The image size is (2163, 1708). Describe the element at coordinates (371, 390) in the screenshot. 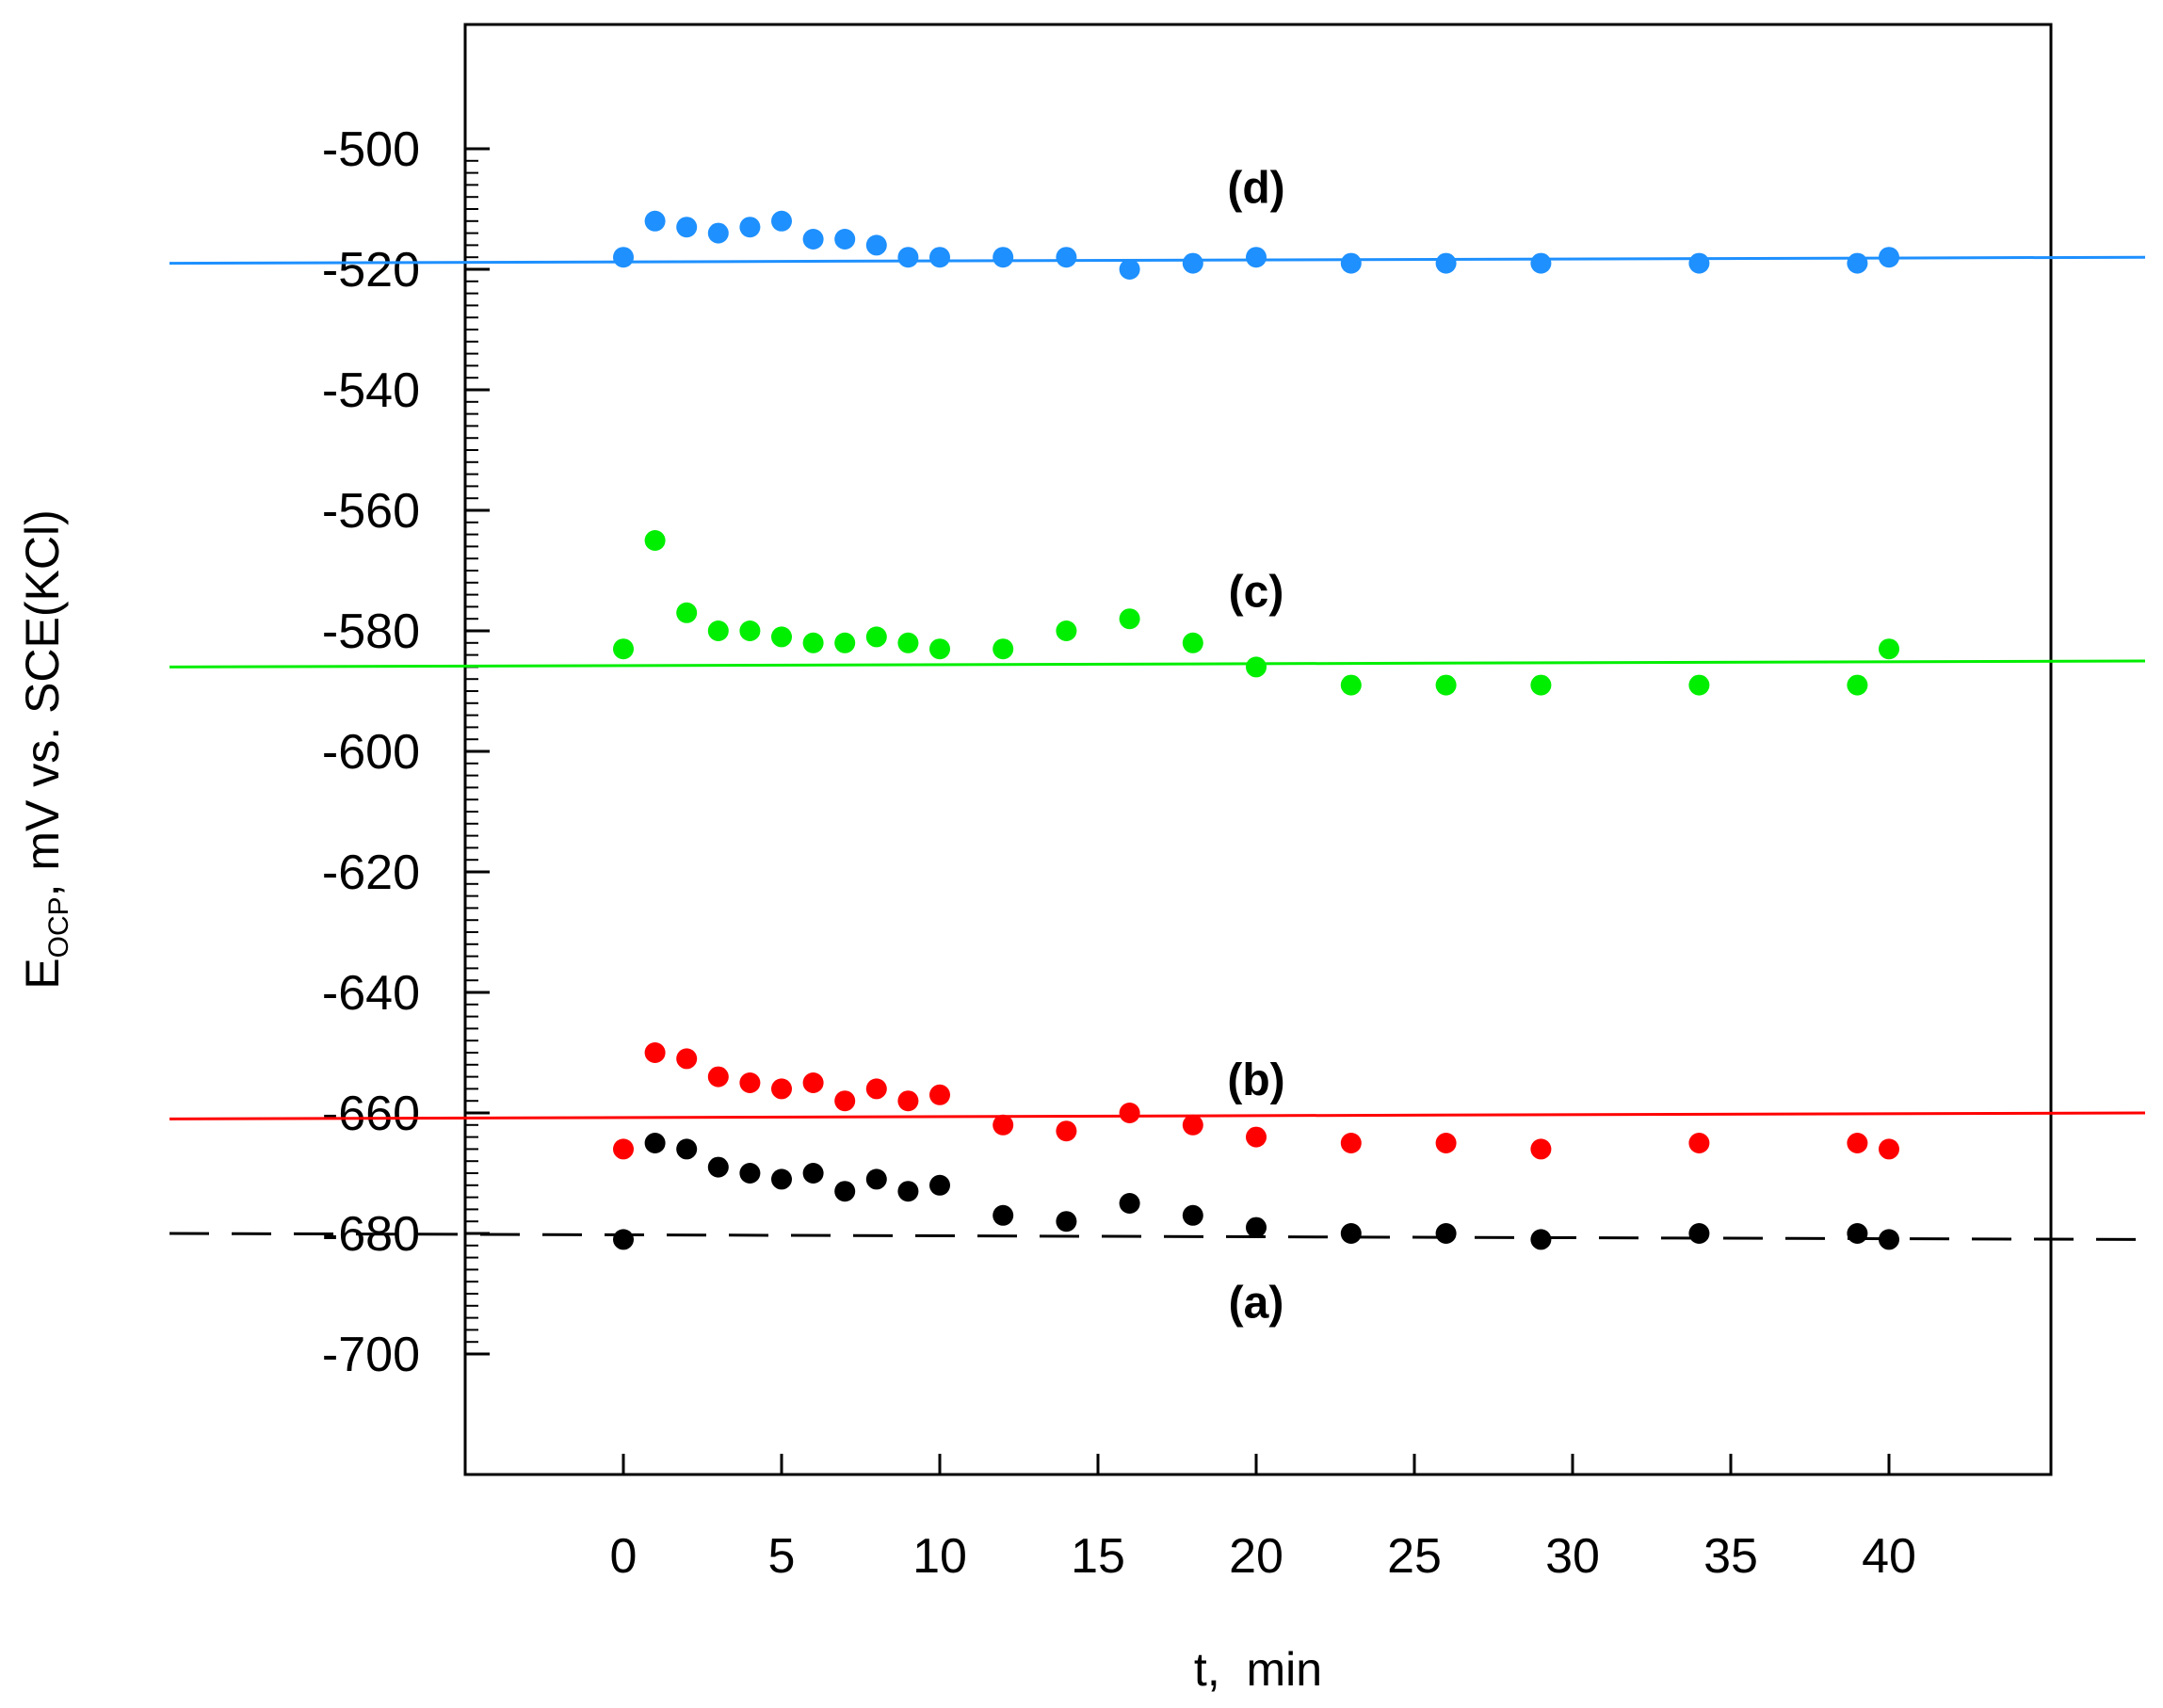

I see `y-tick-label: -540` at that location.